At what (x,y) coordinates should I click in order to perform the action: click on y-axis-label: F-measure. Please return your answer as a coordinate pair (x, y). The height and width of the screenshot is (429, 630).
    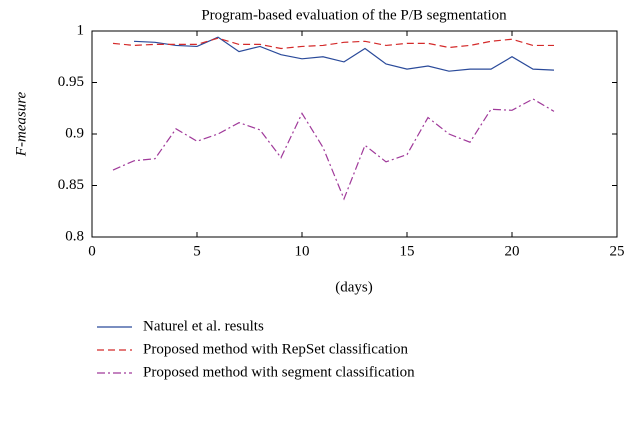
    Looking at the image, I should click on (21, 124).